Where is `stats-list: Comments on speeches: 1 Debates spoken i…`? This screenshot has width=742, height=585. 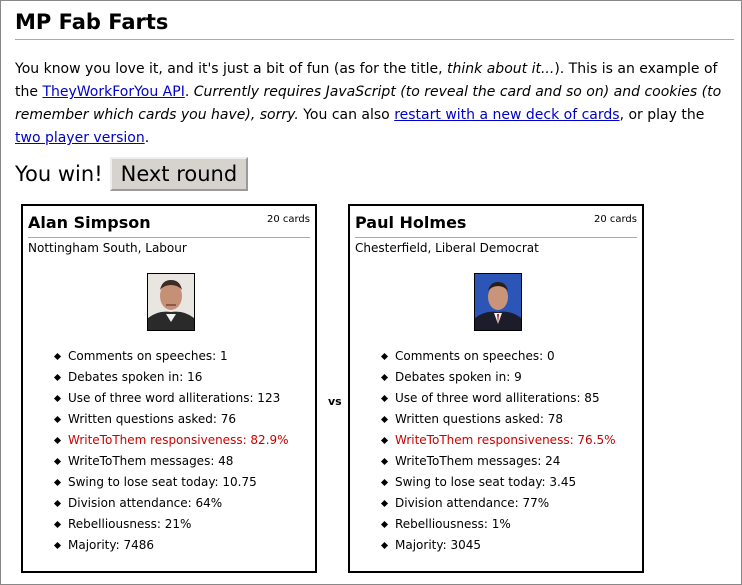
stats-list: Comments on speeches: 1 Debates spoken i… is located at coordinates (156, 451).